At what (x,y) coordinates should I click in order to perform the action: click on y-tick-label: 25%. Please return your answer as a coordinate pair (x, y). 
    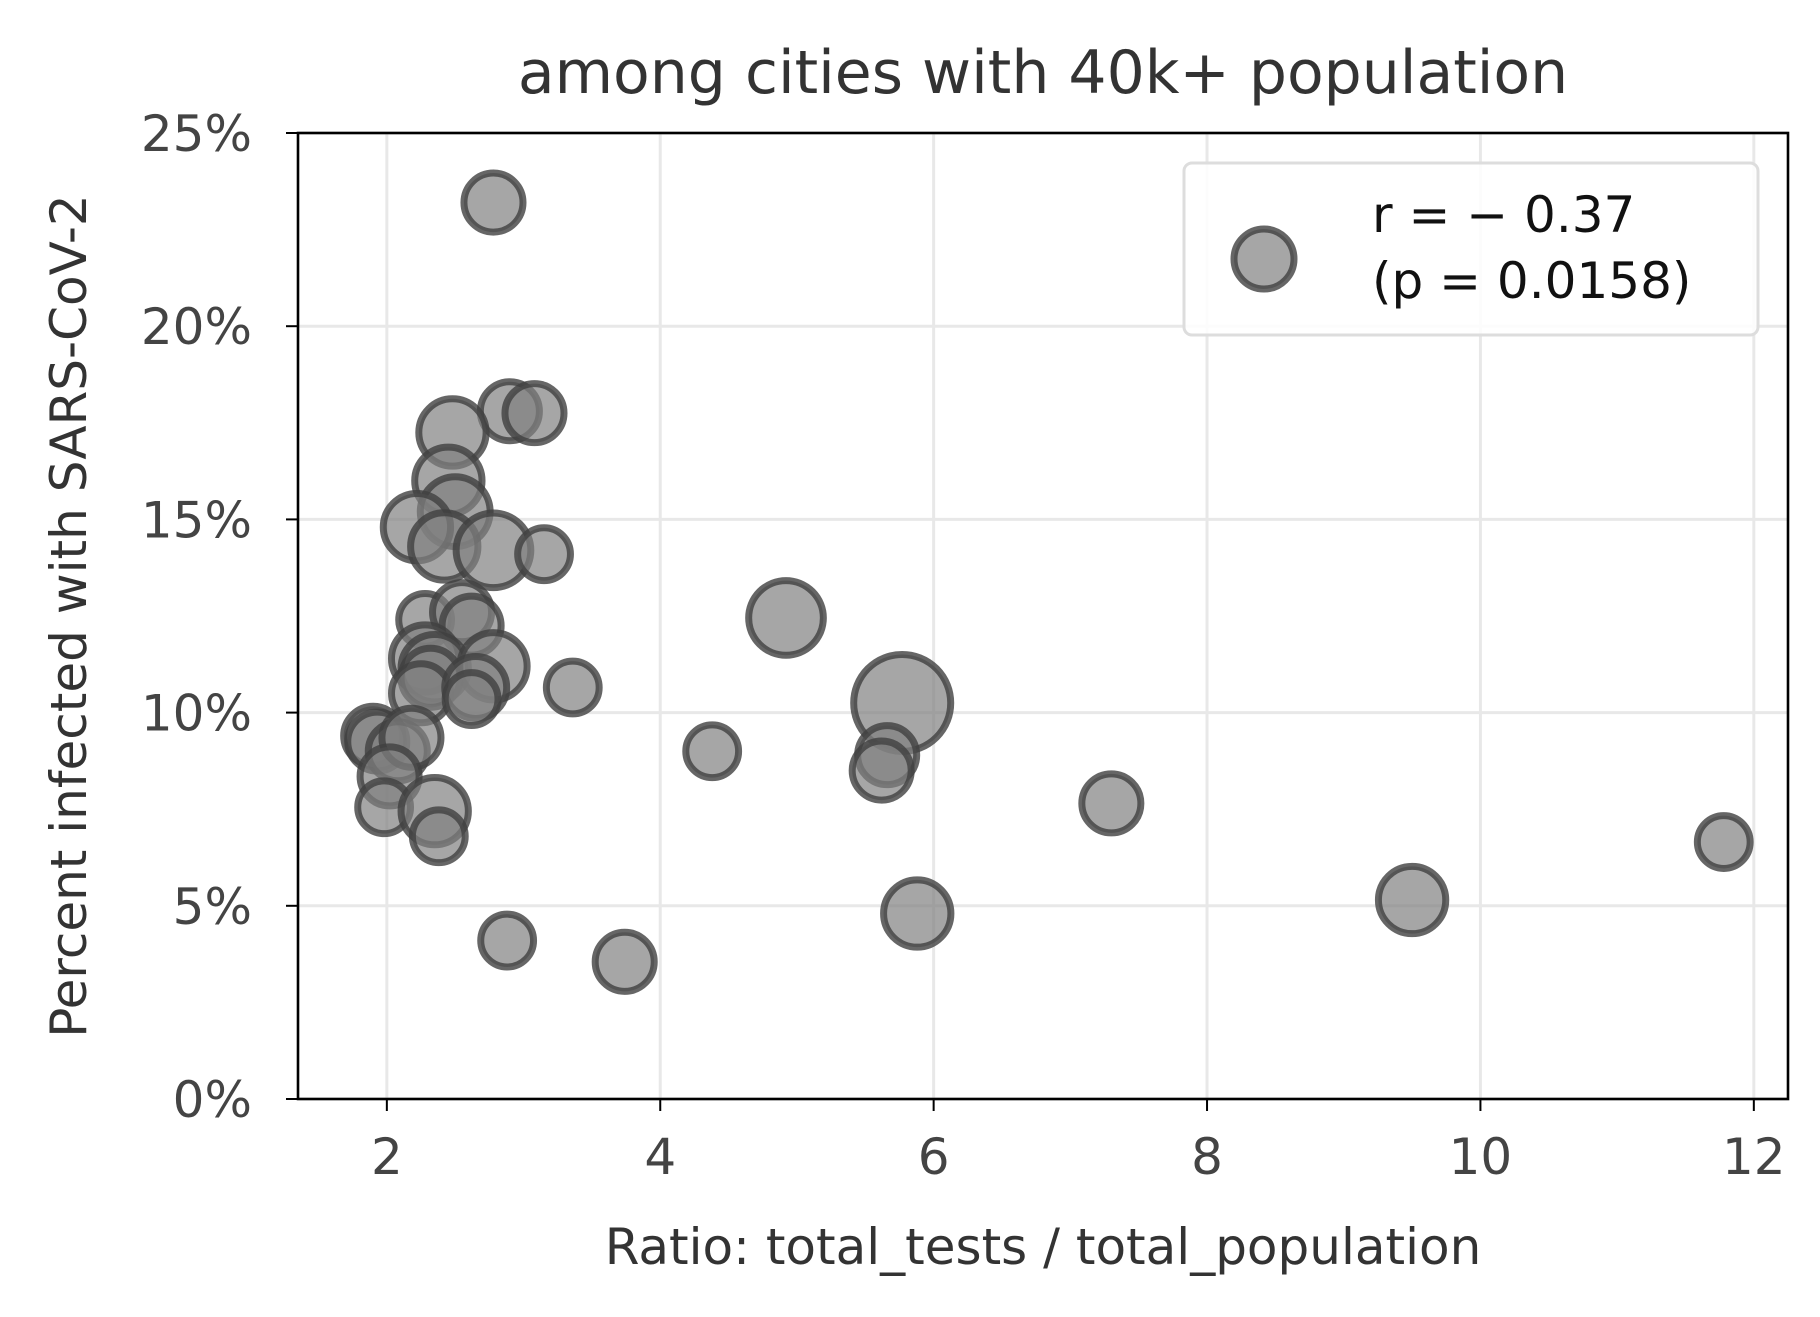
    Looking at the image, I should click on (196, 134).